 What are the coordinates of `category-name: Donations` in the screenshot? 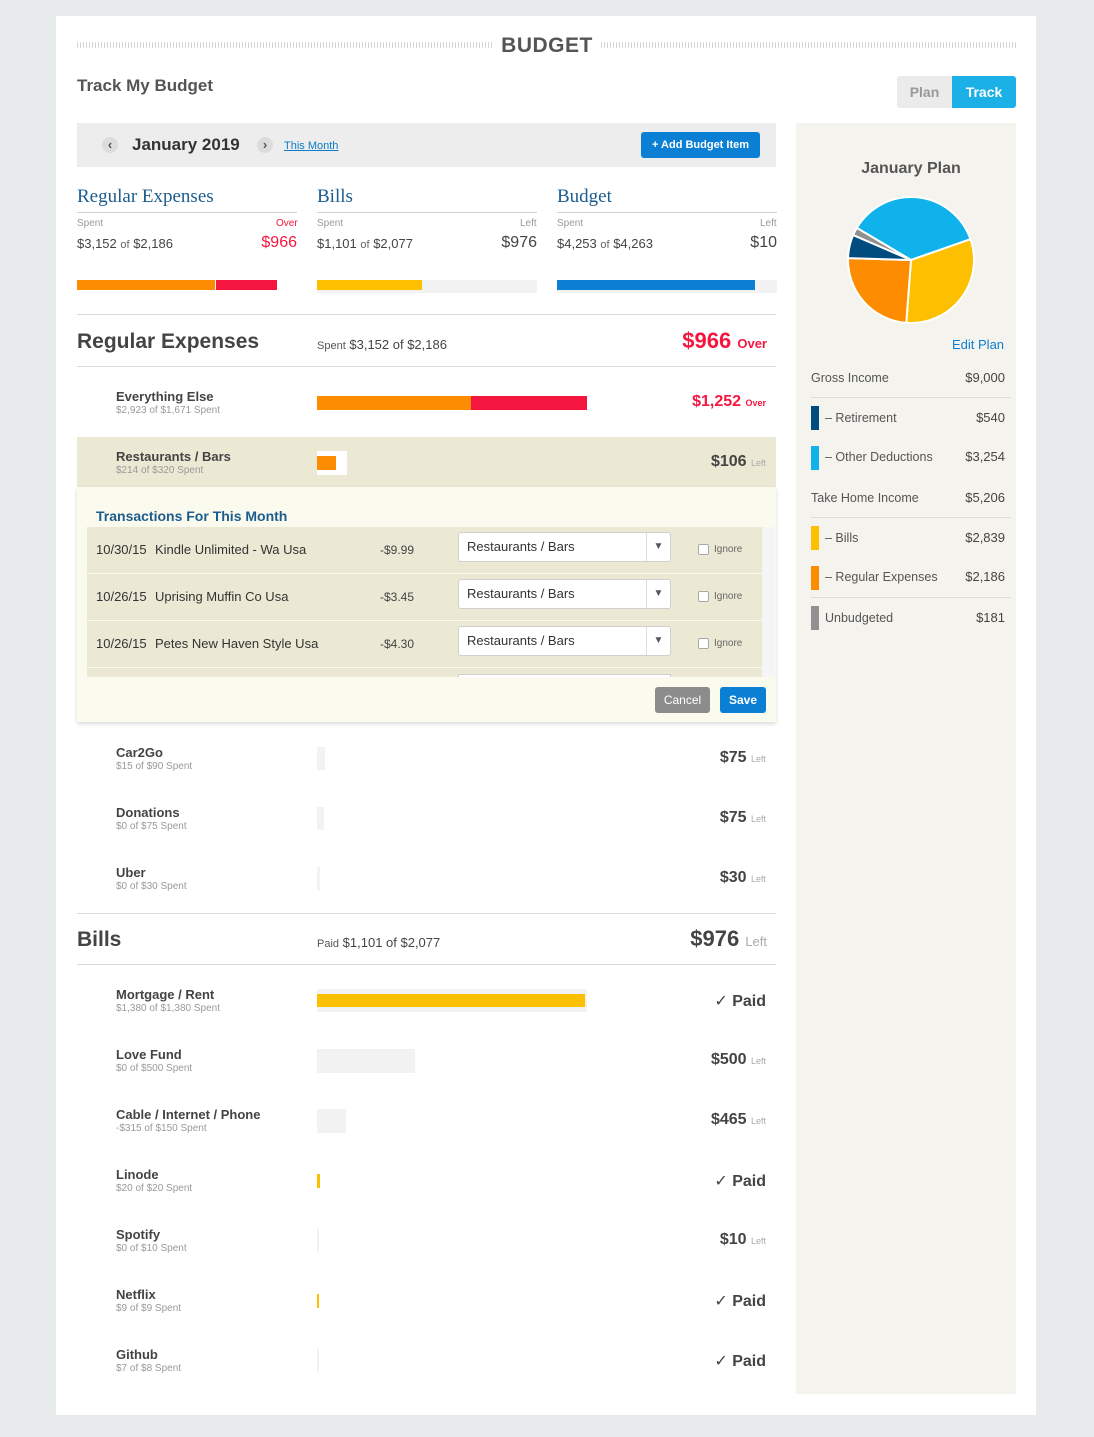 It's located at (148, 812).